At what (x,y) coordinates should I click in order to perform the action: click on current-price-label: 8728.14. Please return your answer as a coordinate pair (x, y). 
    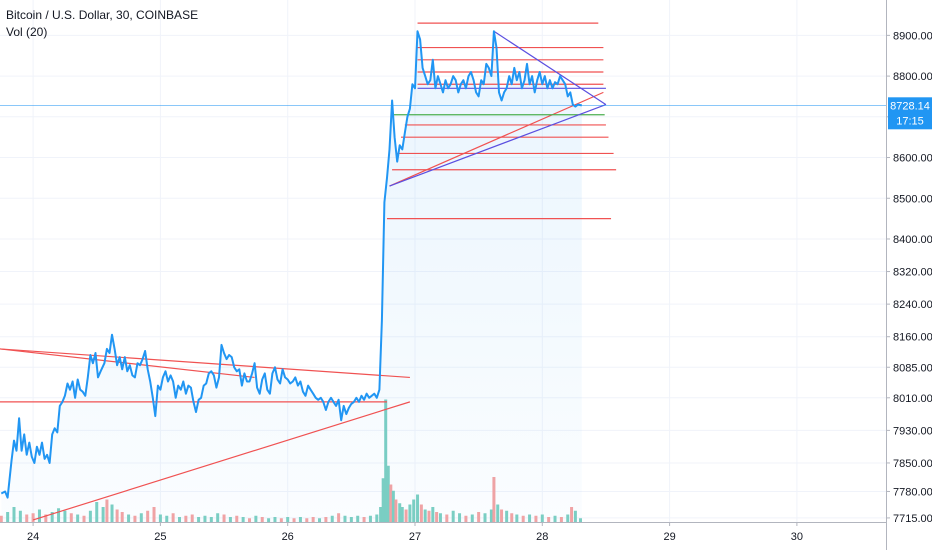
    Looking at the image, I should click on (910, 106).